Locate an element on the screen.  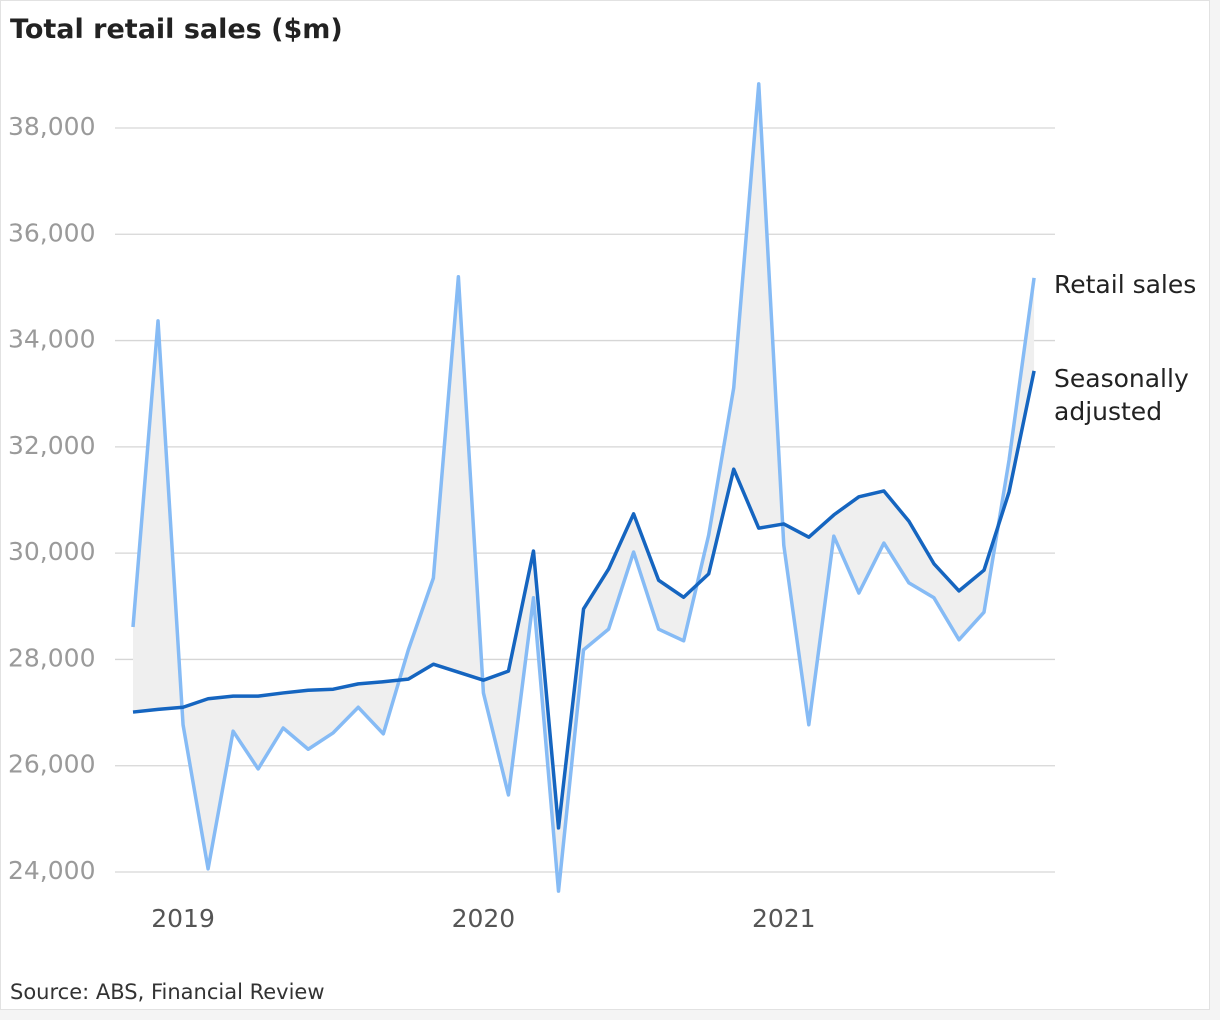
y-tick-label: 28,000 is located at coordinates (51, 657).